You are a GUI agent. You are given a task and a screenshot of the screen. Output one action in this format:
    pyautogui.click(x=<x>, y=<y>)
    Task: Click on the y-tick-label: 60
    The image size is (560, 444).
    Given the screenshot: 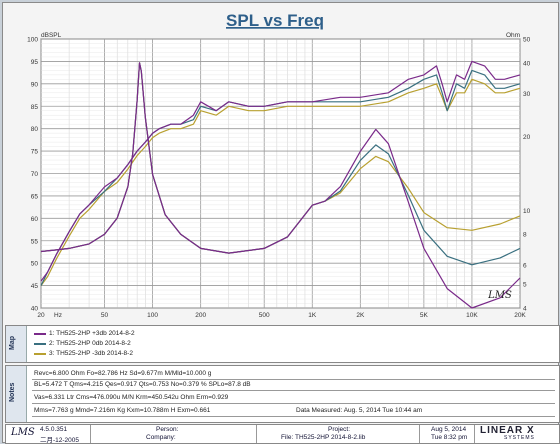 What is the action you would take?
    pyautogui.click(x=35, y=219)
    